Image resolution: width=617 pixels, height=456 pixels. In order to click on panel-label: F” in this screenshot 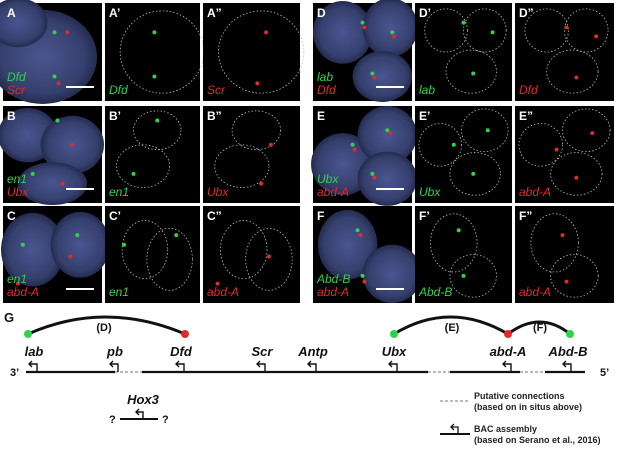, I will do `click(525, 216)`.